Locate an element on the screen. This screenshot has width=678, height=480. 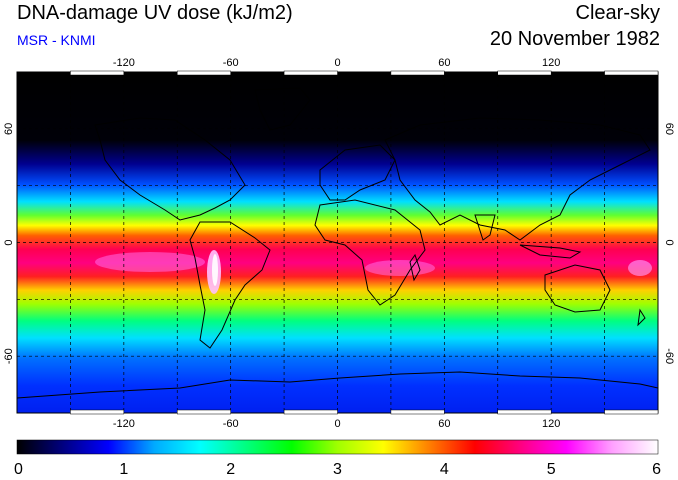
lat-tick-right: 60 is located at coordinates (669, 129).